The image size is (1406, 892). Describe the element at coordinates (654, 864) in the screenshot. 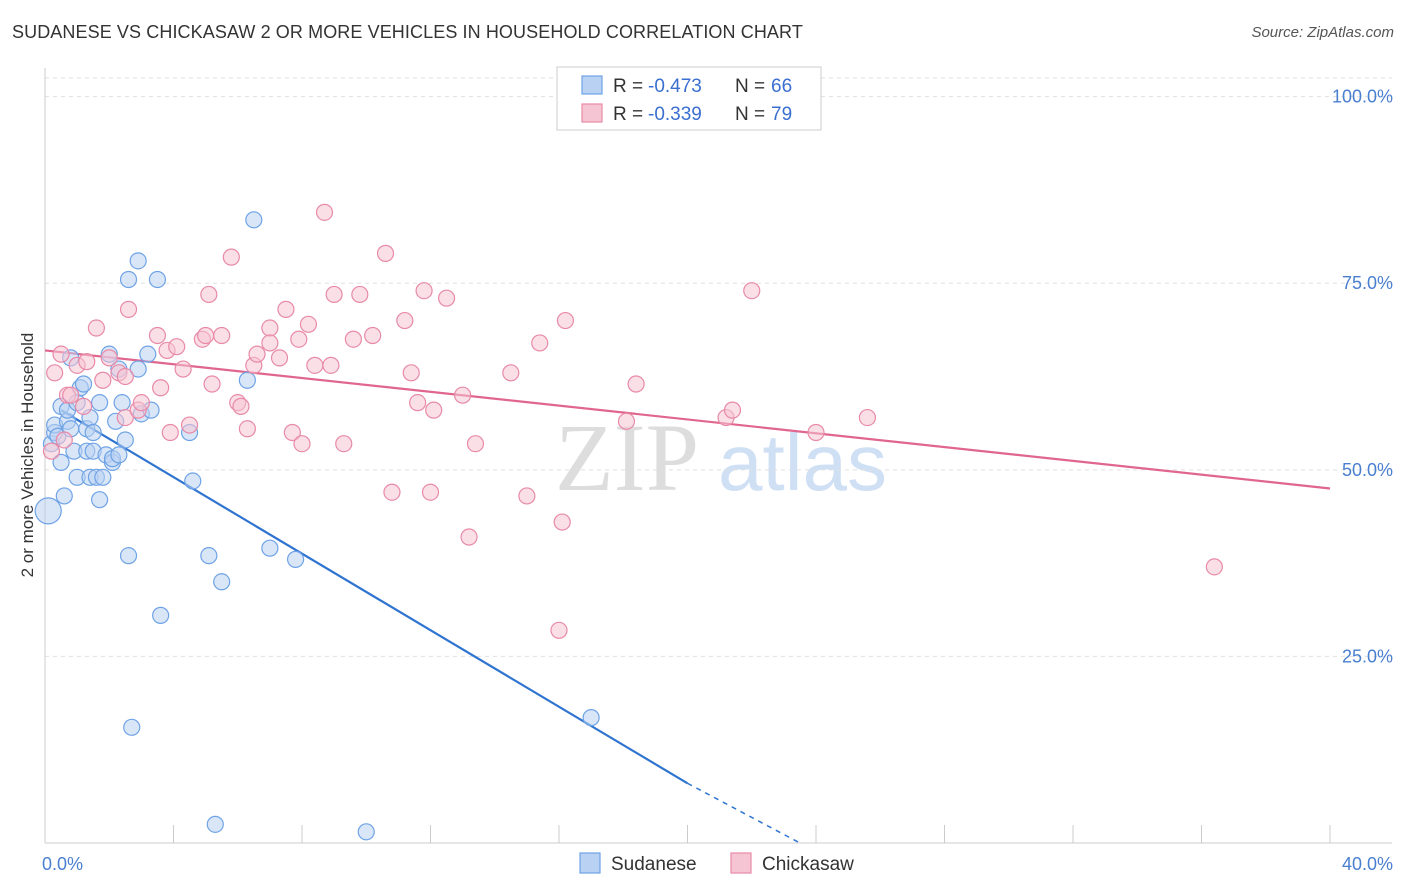

I see `bottom-legend-label-sudanese: Sudanese` at that location.